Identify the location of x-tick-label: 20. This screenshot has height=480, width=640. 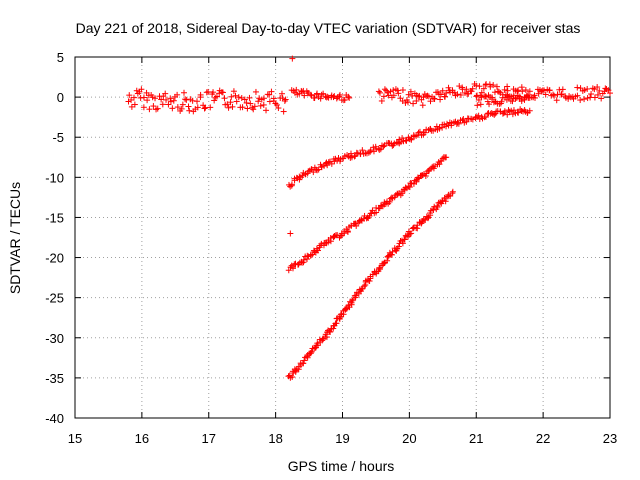
(409, 438).